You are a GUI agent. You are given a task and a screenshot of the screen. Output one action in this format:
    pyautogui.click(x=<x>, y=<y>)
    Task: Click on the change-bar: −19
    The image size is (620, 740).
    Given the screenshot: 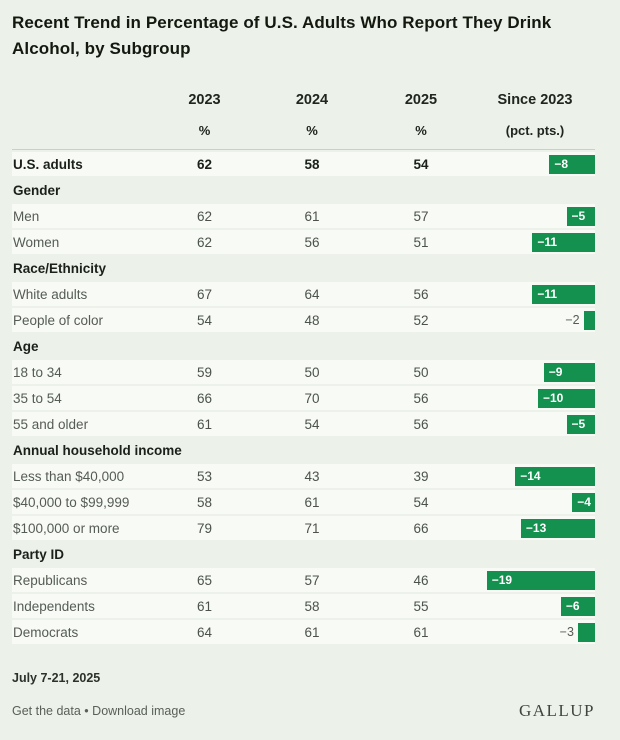 What is the action you would take?
    pyautogui.click(x=540, y=580)
    